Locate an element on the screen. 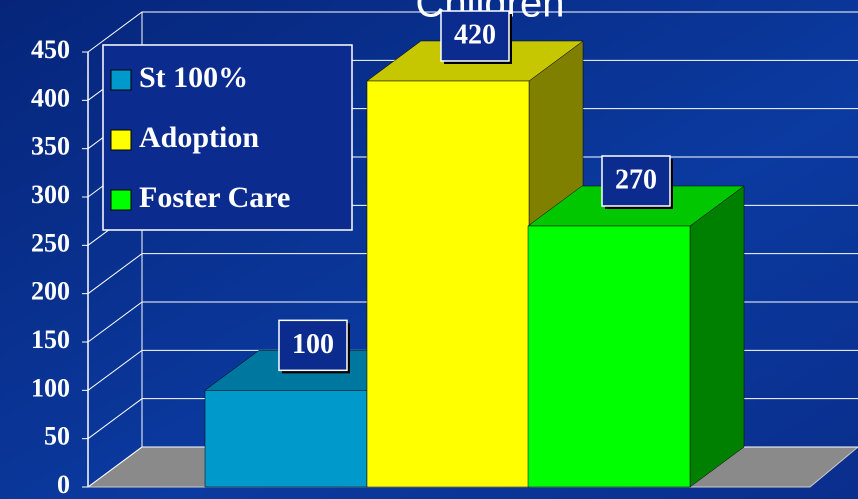 The height and width of the screenshot is (499, 858). y-tick-label: 400 is located at coordinates (50, 97).